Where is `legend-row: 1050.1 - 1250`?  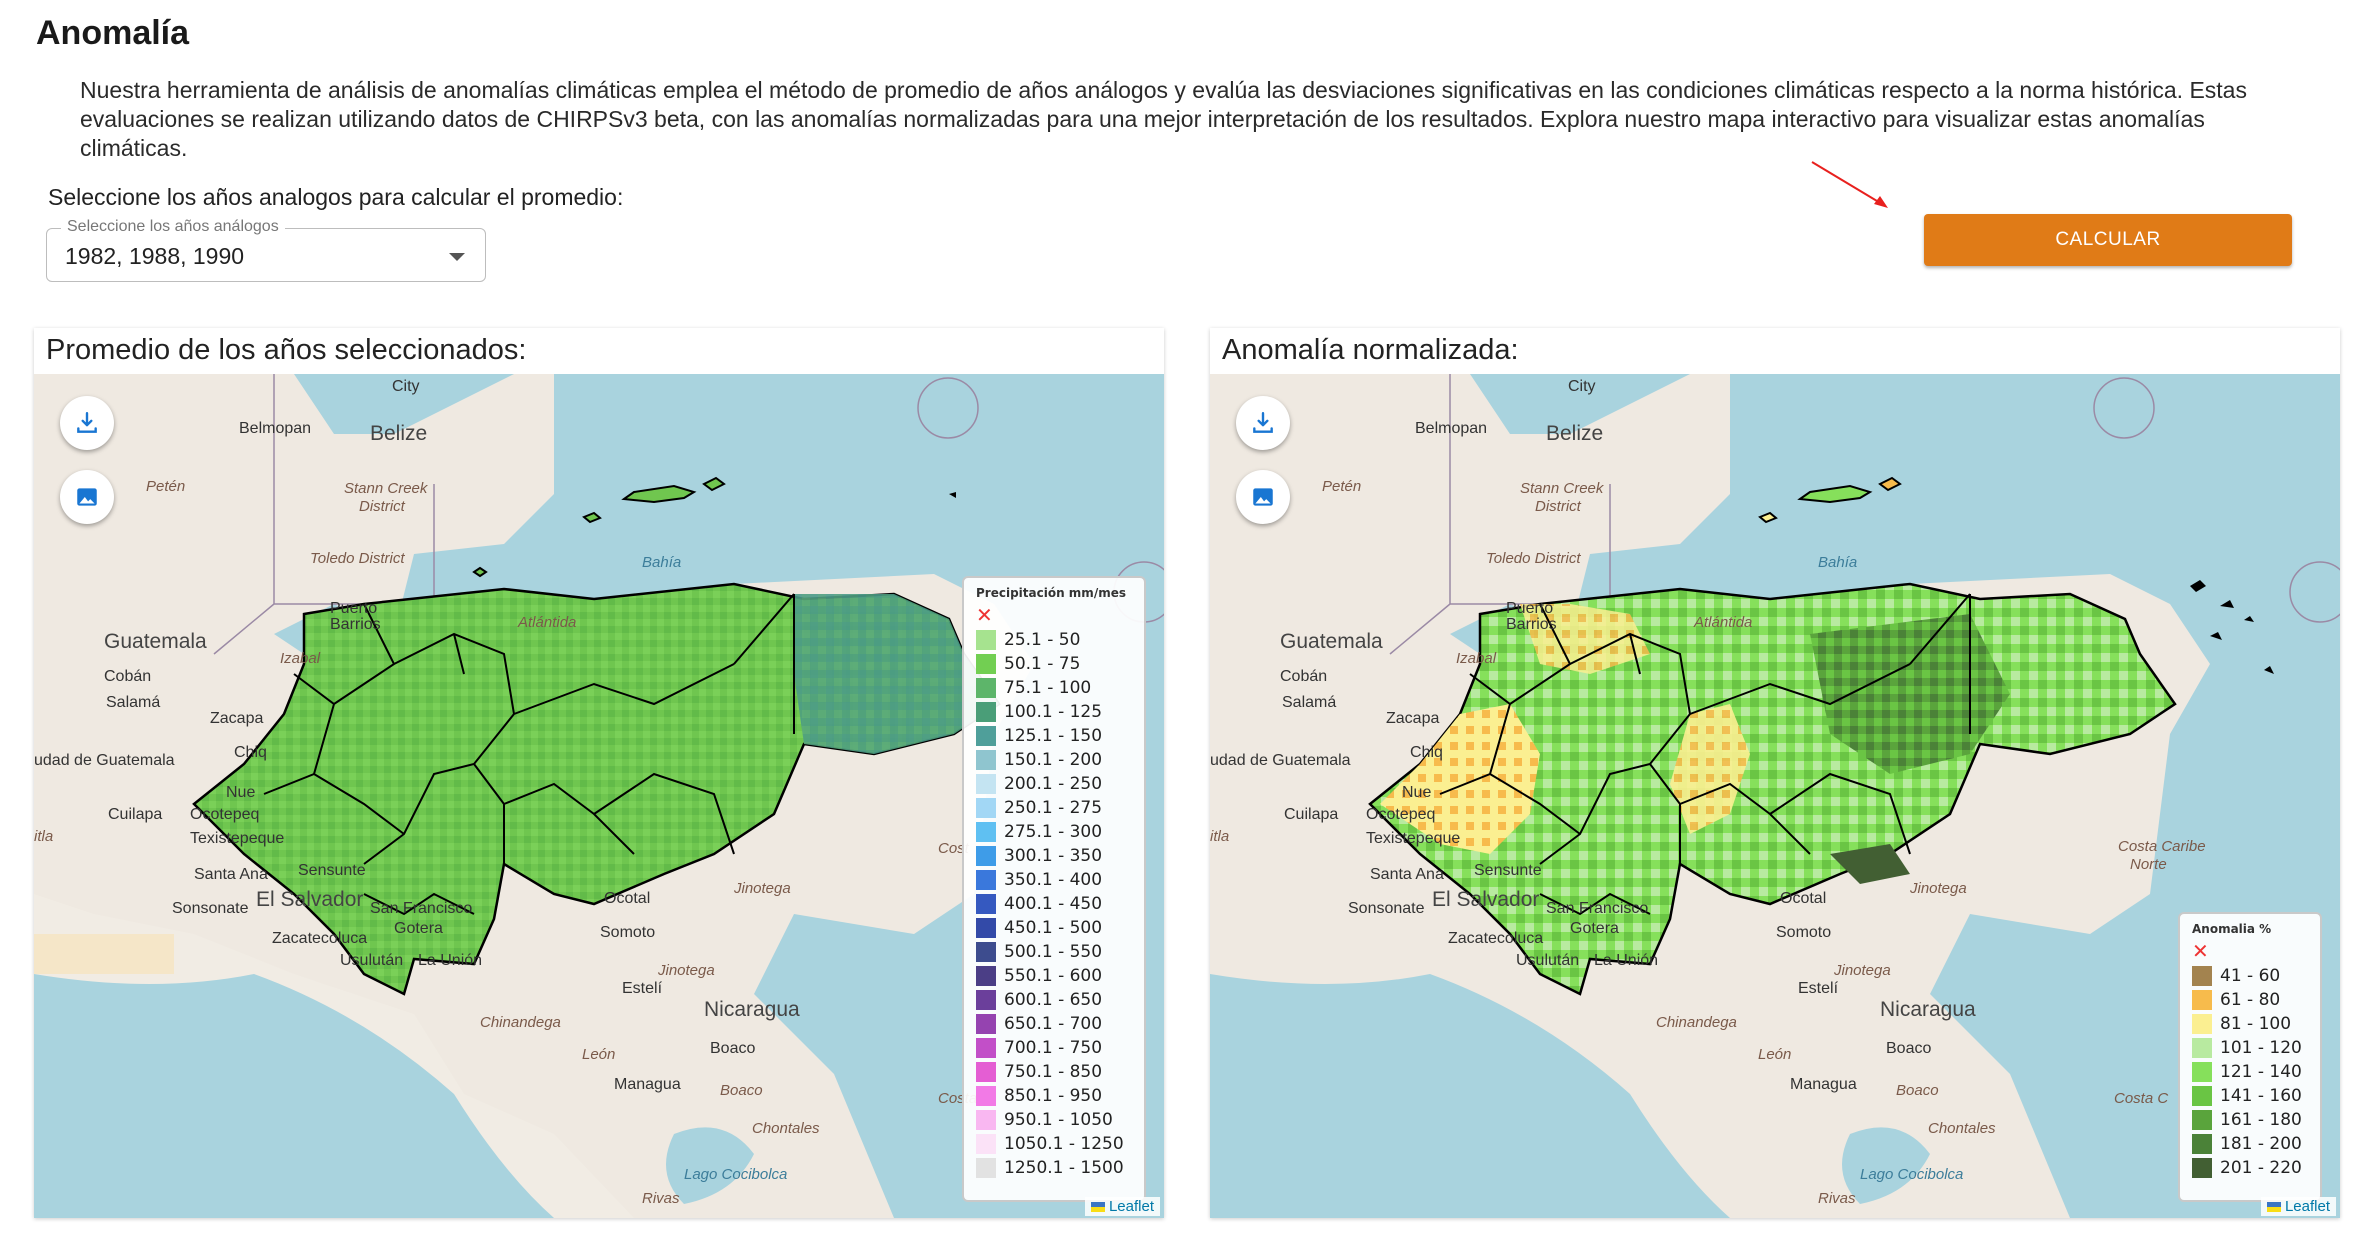
legend-row: 1050.1 - 1250 is located at coordinates (1054, 1144).